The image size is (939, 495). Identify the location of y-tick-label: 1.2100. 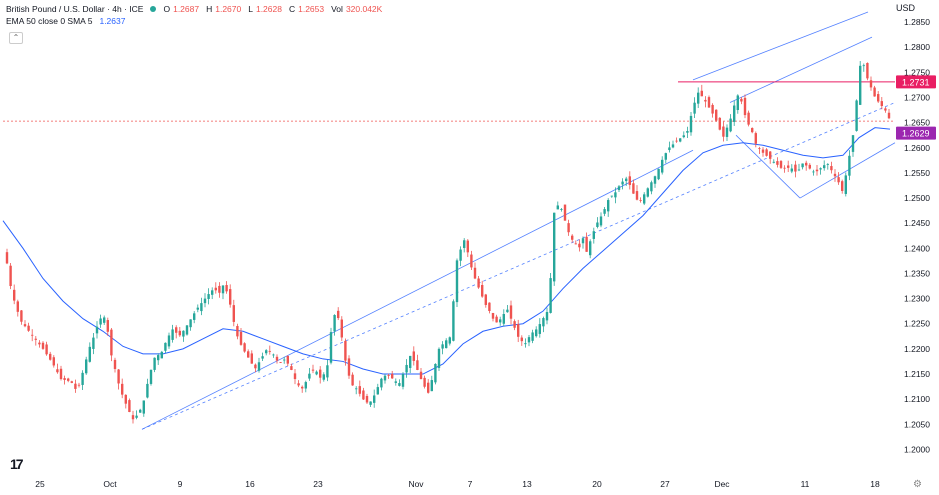
(917, 399).